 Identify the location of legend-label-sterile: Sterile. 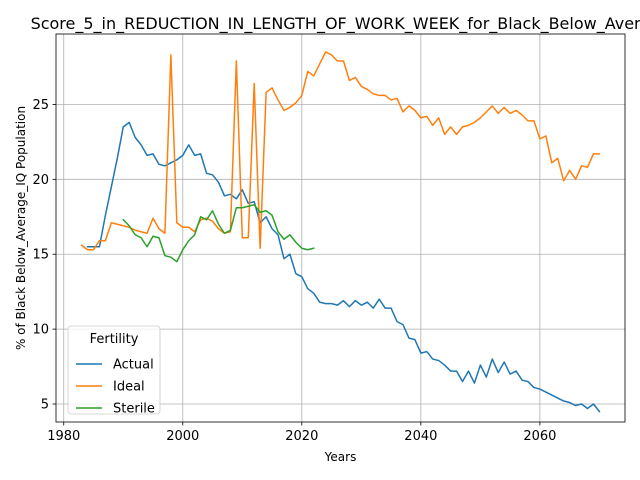
(134, 409).